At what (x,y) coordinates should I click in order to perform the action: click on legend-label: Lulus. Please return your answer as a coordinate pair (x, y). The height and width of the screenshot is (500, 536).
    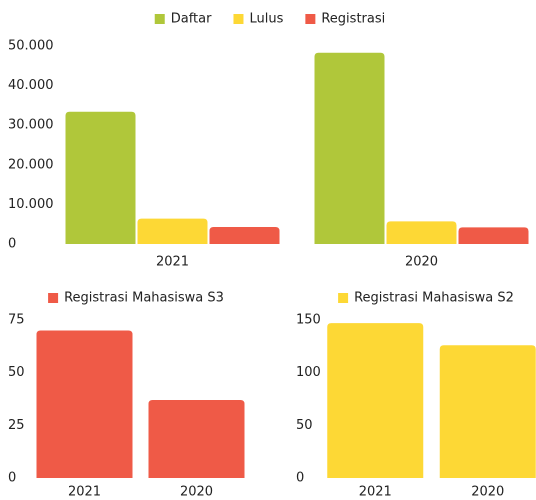
    Looking at the image, I should click on (266, 19).